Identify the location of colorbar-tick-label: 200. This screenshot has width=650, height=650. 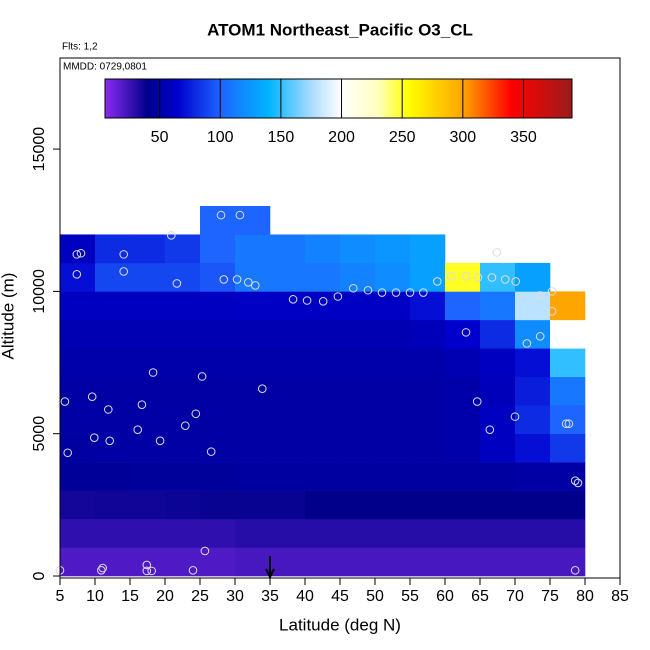
(341, 137).